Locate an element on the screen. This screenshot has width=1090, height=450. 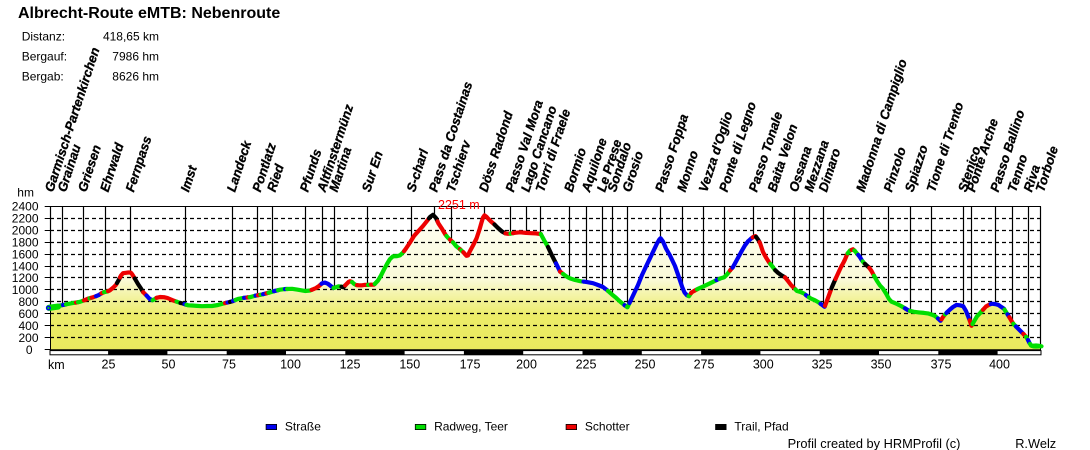
svg-text: 175 is located at coordinates (470, 365).